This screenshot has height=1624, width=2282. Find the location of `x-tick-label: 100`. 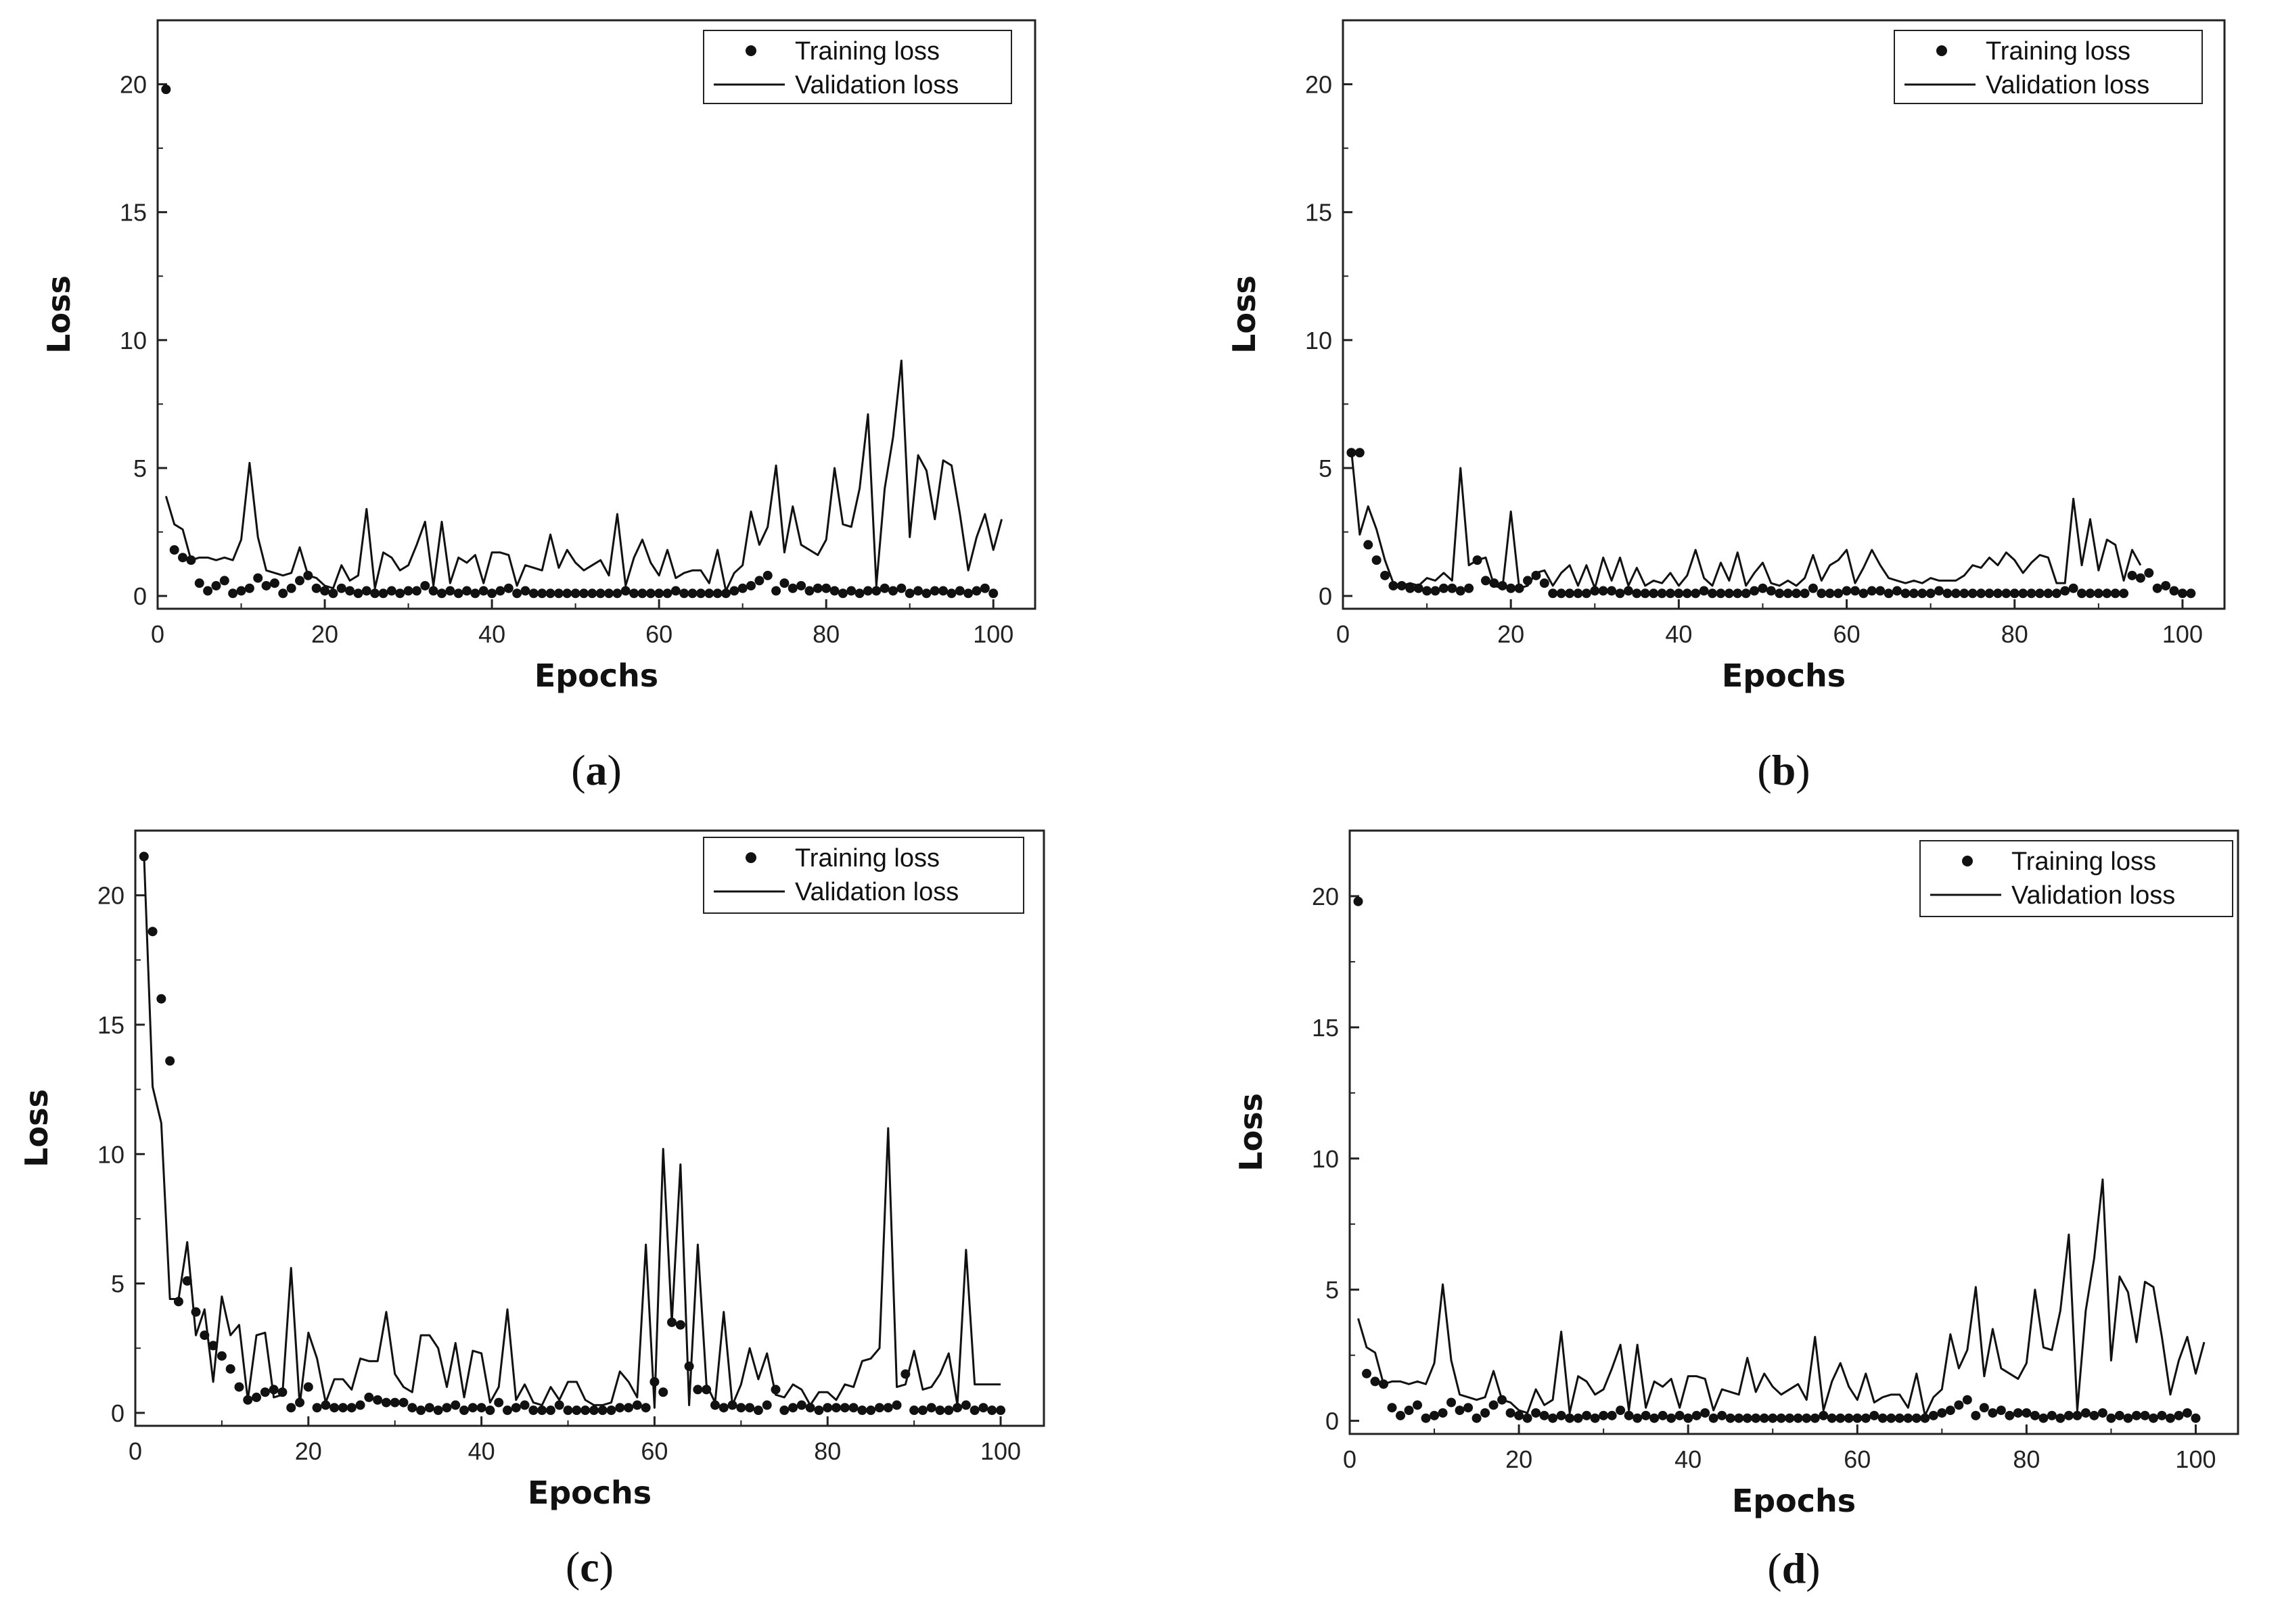

x-tick-label: 100 is located at coordinates (2195, 1459).